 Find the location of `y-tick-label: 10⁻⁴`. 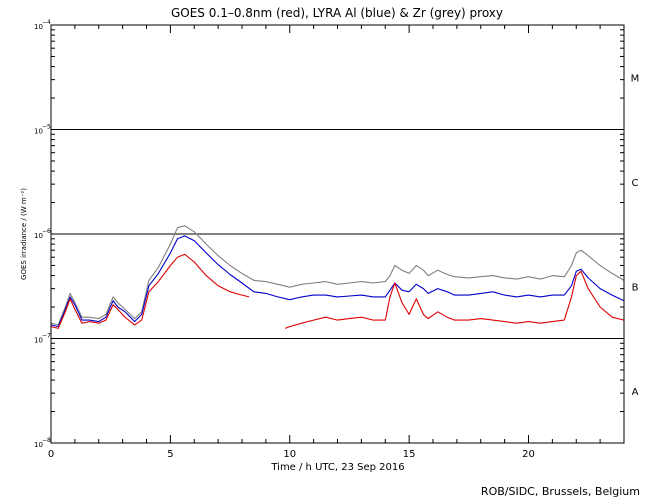

y-tick-label: 10⁻⁴ is located at coordinates (42, 25).